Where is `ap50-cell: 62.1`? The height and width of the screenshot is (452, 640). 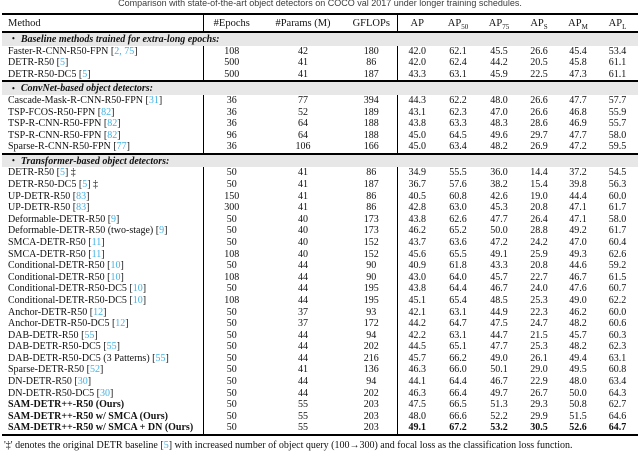 ap50-cell: 62.1 is located at coordinates (458, 51).